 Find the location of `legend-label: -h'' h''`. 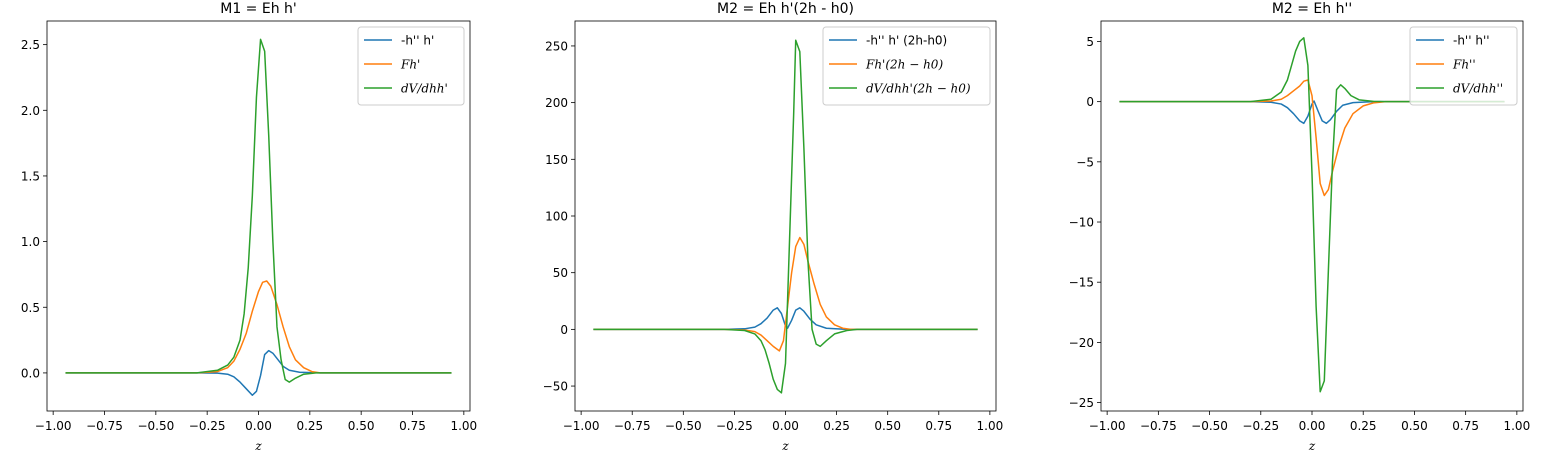

legend-label: -h'' h'' is located at coordinates (1471, 41).